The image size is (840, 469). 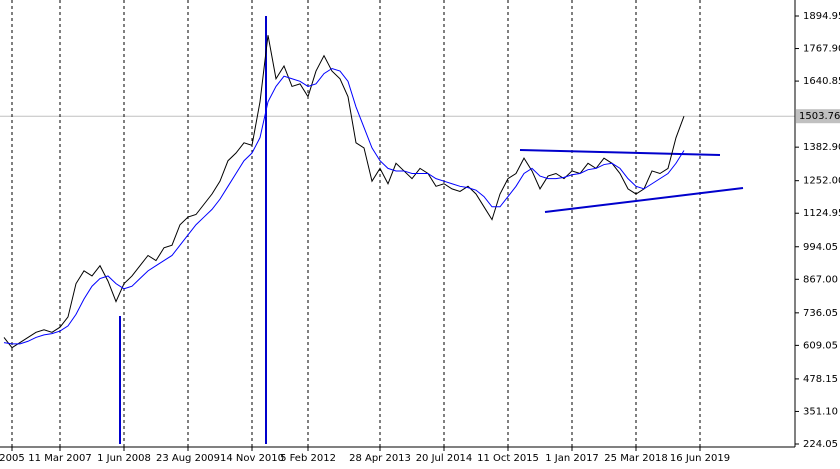 What do you see at coordinates (124, 458) in the screenshot?
I see `x-tick-label: 1 Jun 2008` at bounding box center [124, 458].